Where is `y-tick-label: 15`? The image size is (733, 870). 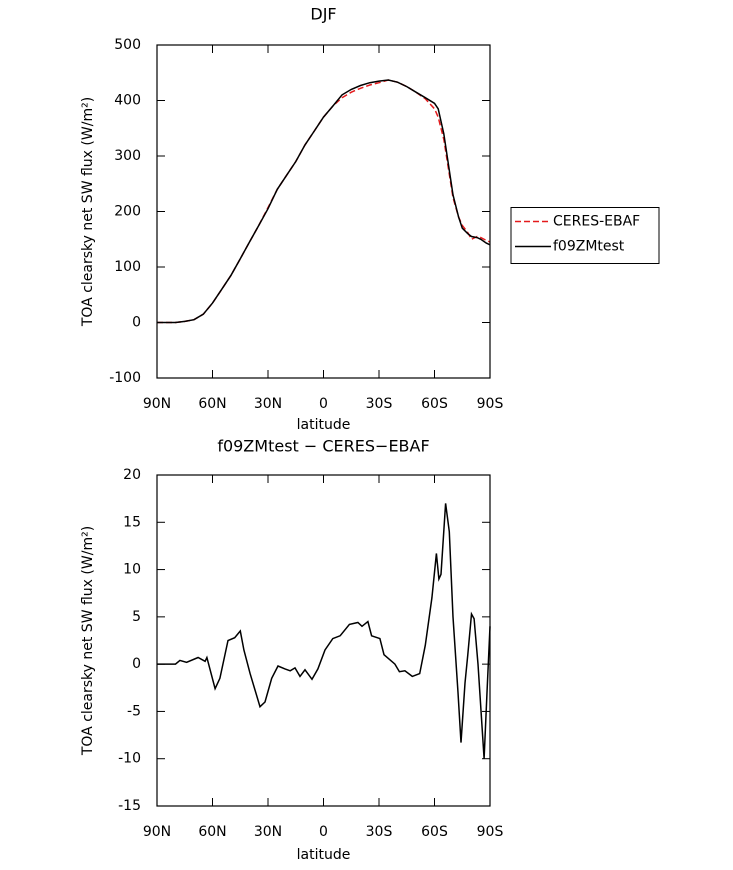 y-tick-label: 15 is located at coordinates (132, 522).